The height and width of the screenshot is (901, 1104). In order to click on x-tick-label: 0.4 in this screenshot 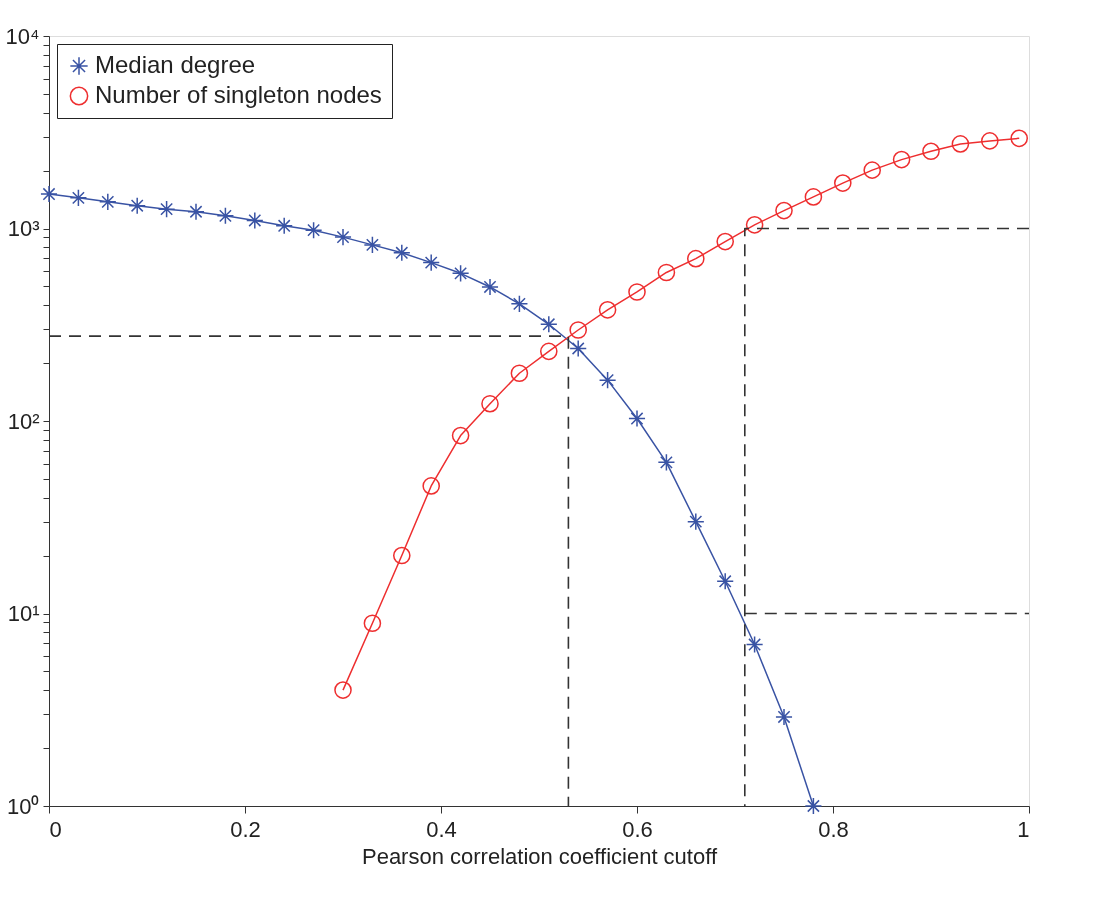, I will do `click(441, 829)`.